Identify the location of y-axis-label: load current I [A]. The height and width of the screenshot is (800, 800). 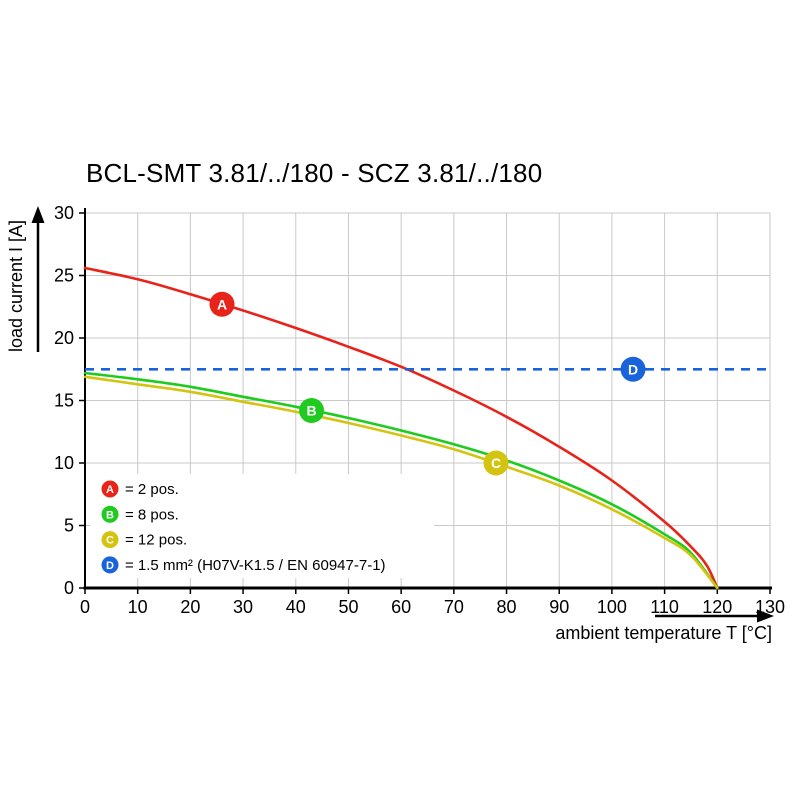
(16, 286).